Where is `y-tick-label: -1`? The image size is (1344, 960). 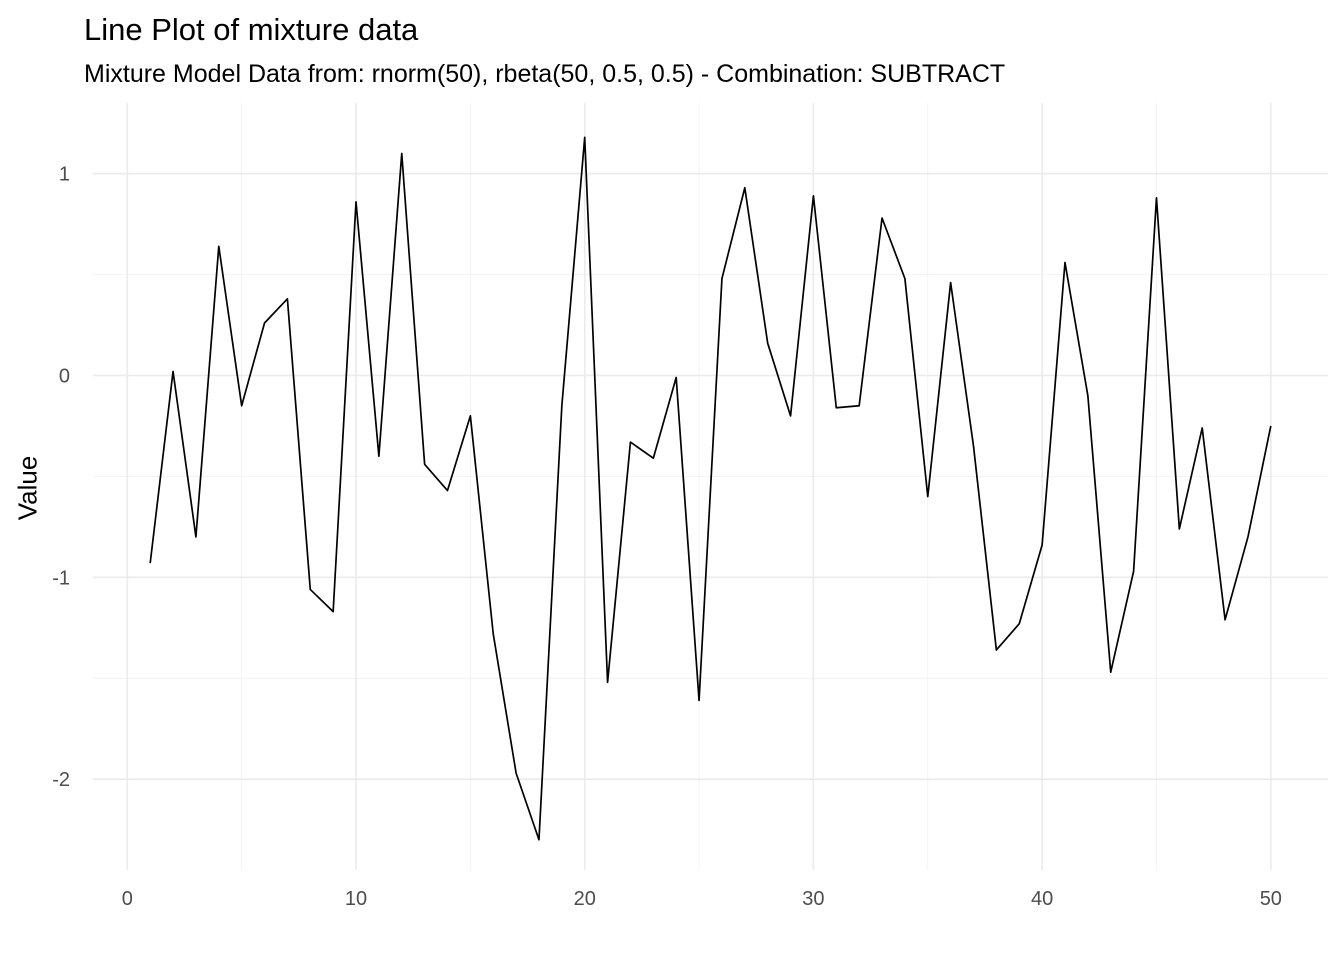
y-tick-label: -1 is located at coordinates (61, 578).